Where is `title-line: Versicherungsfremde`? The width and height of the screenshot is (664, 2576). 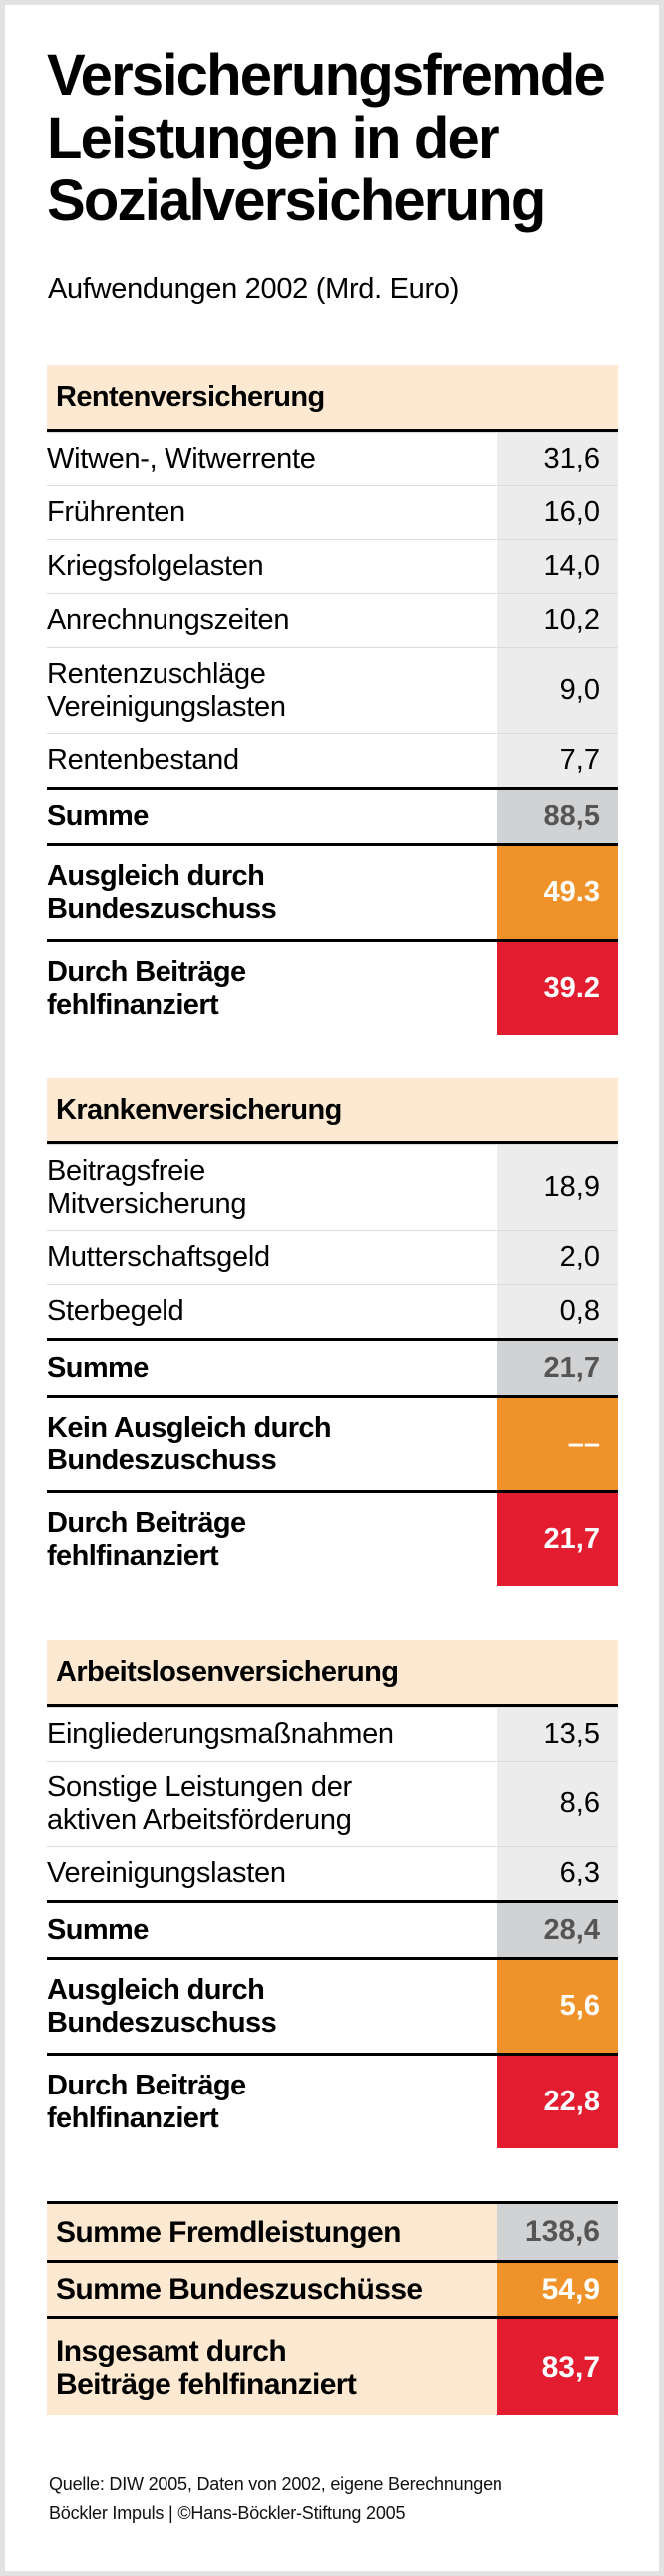
title-line: Versicherungsfremde is located at coordinates (326, 75).